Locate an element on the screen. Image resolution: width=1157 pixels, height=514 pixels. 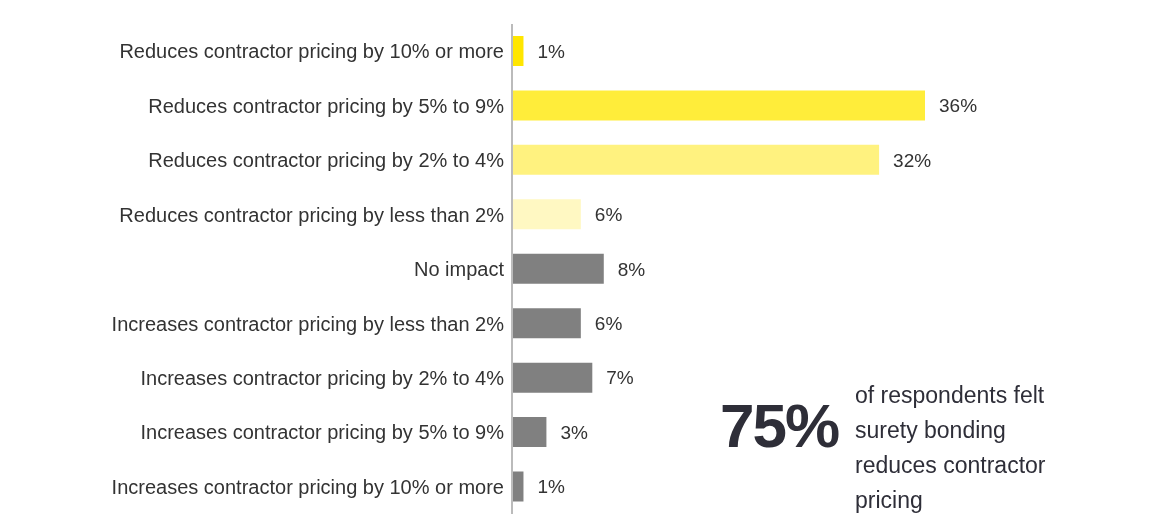
y-tick-label: Reduces contractor pricing by 10% or more is located at coordinates (311, 51).